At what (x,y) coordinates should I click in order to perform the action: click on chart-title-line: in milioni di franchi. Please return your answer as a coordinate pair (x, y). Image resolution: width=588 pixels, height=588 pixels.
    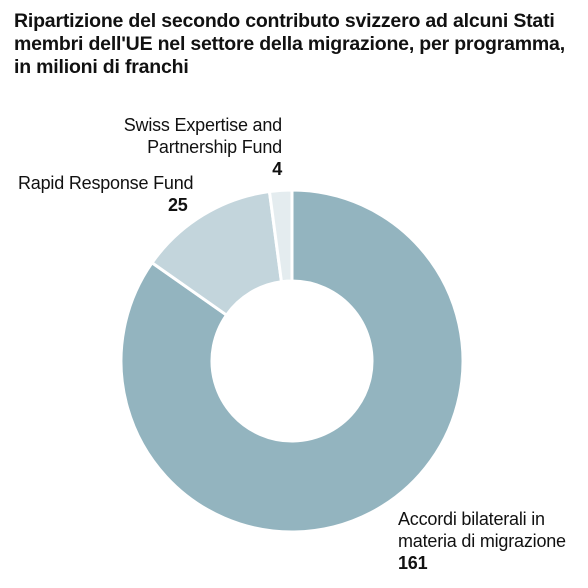
    Looking at the image, I should click on (101, 67).